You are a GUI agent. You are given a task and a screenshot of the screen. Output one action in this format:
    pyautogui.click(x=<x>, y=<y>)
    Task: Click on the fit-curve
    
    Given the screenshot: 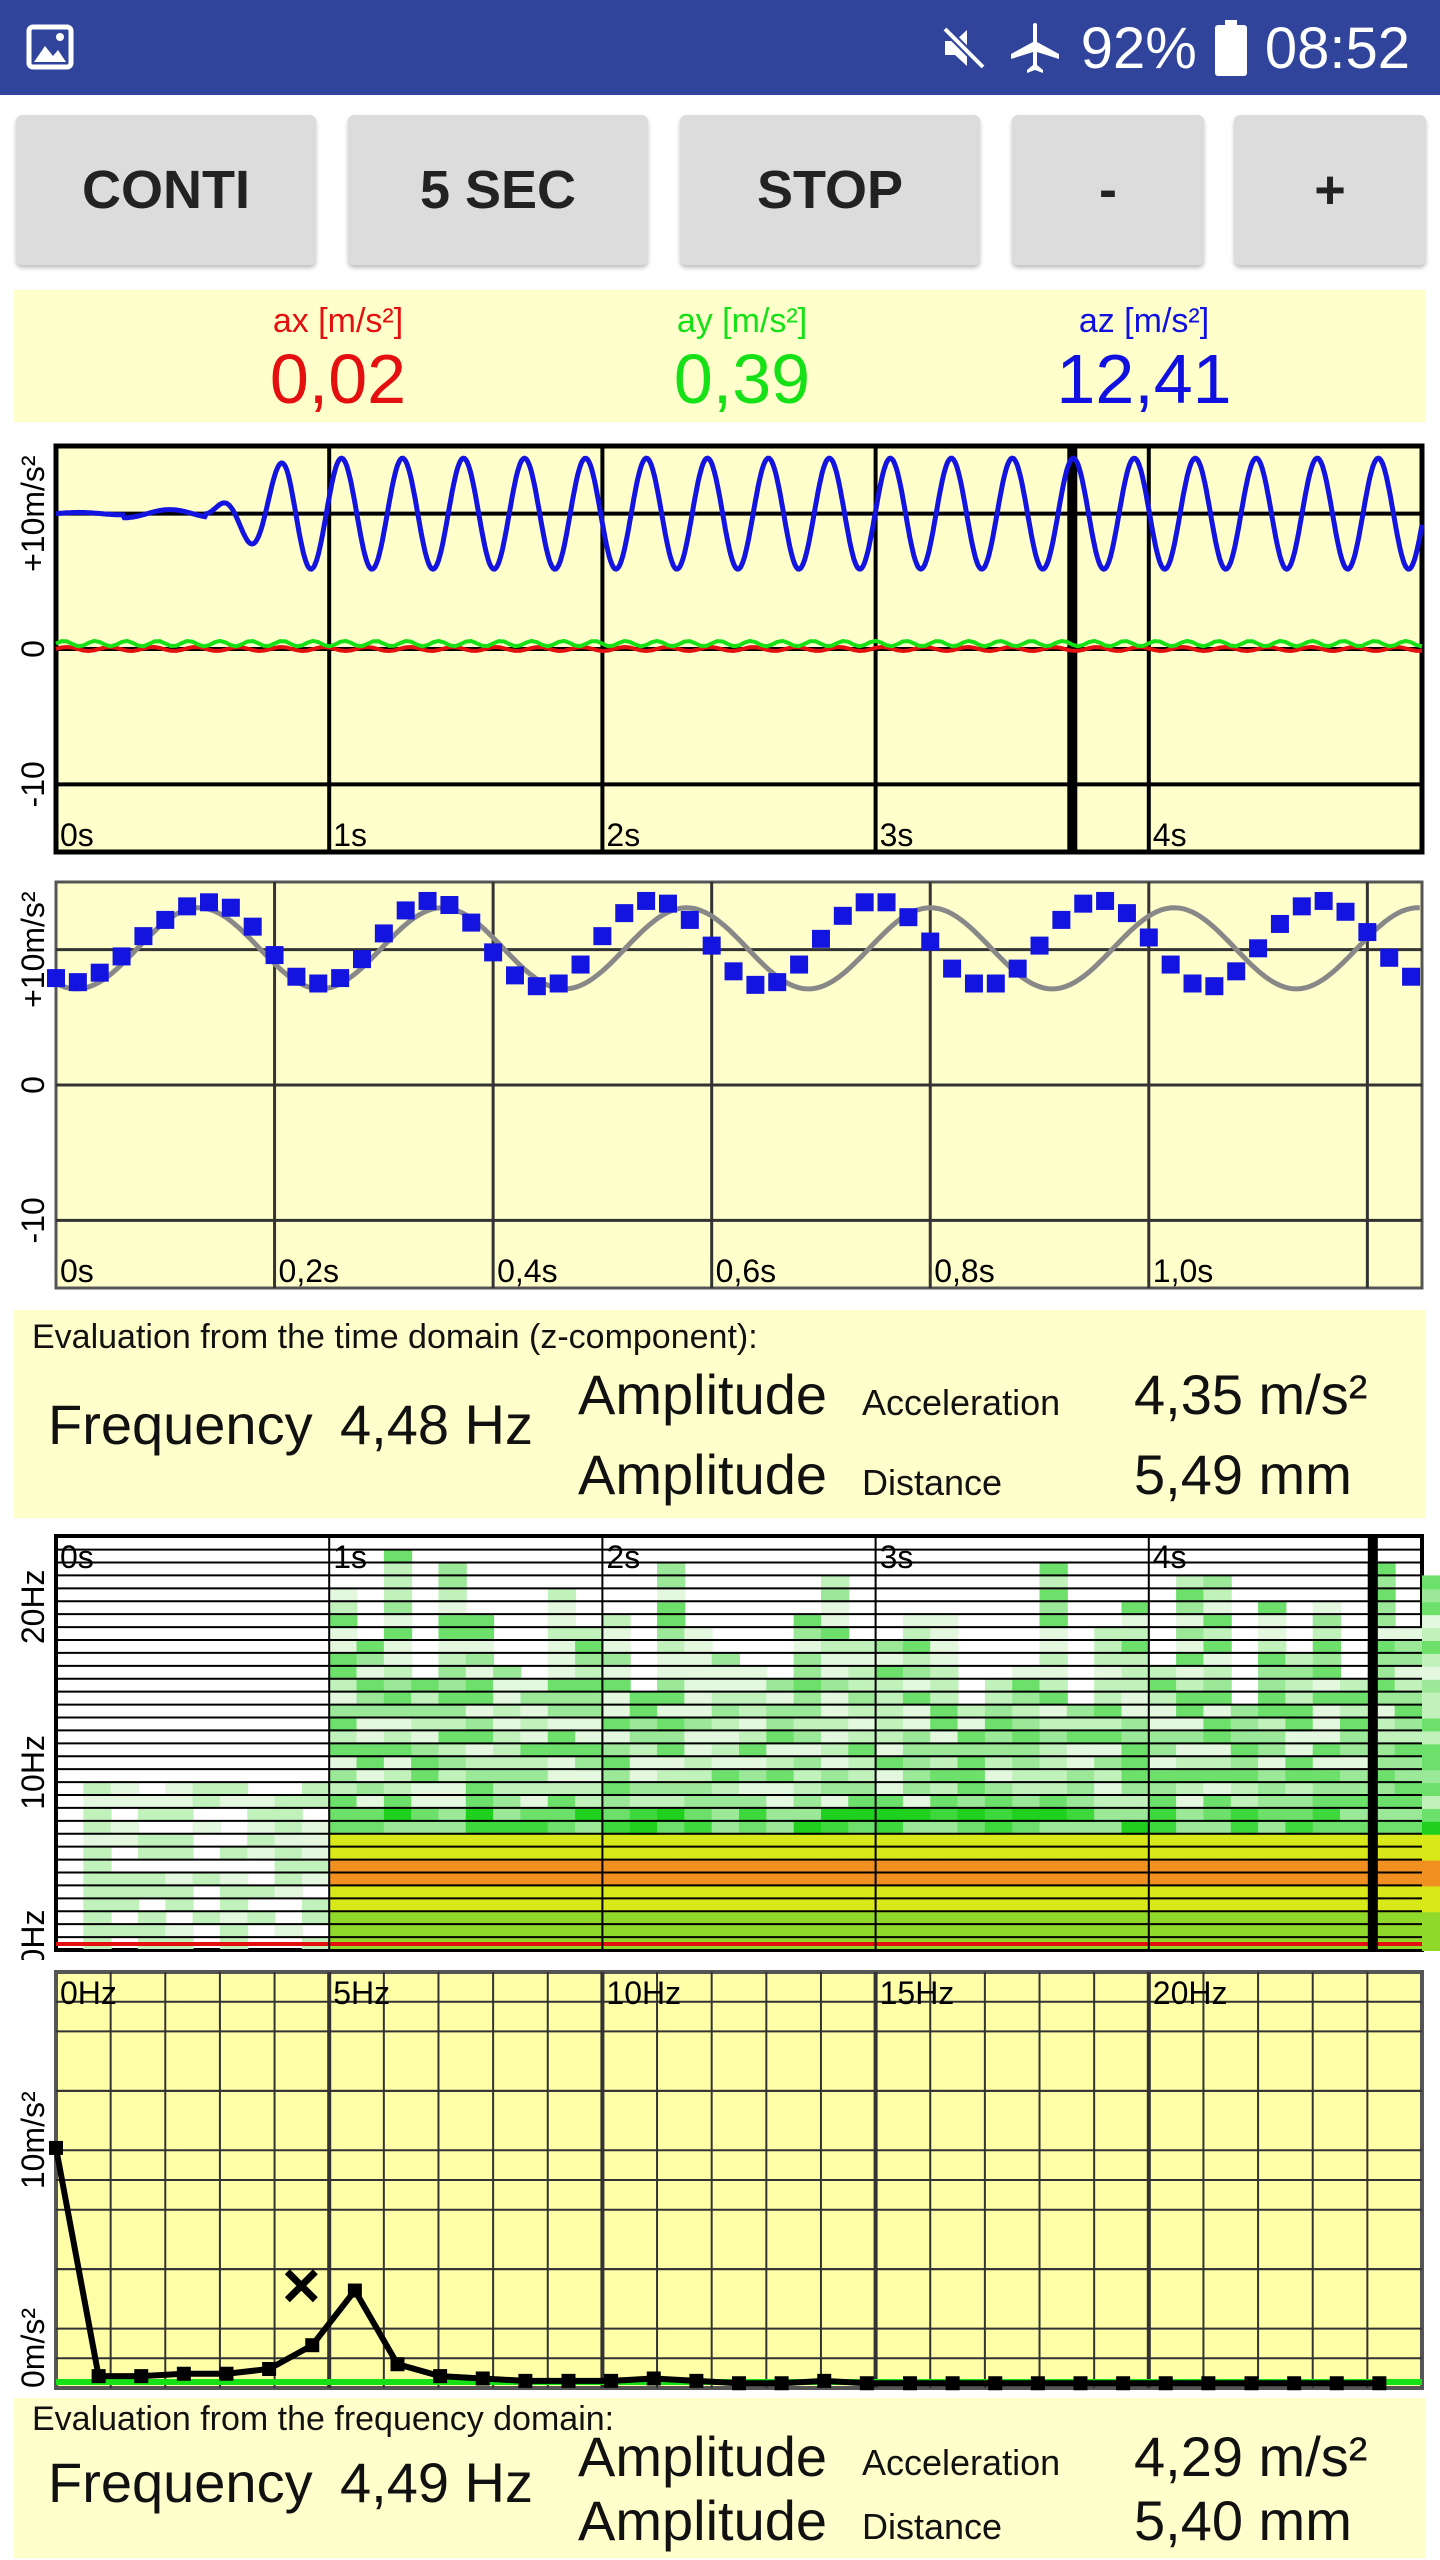 What is the action you would take?
    pyautogui.click(x=737, y=948)
    